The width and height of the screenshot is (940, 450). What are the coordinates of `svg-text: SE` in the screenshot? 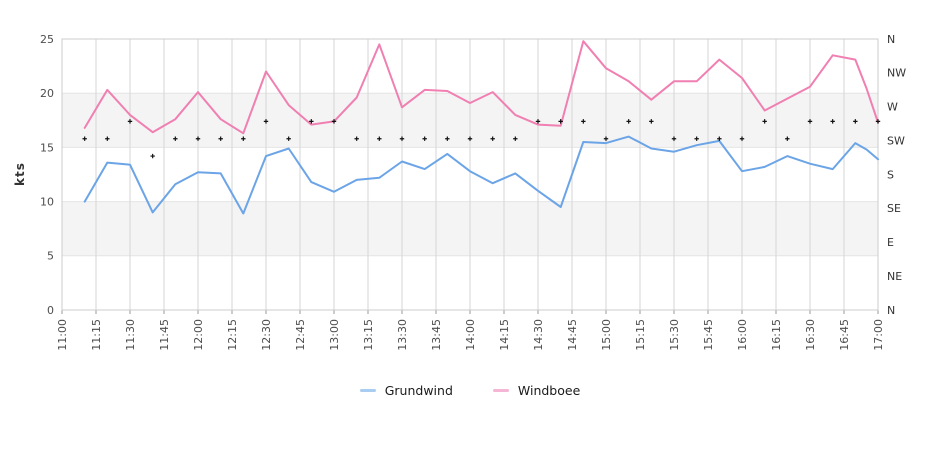 It's located at (894, 208).